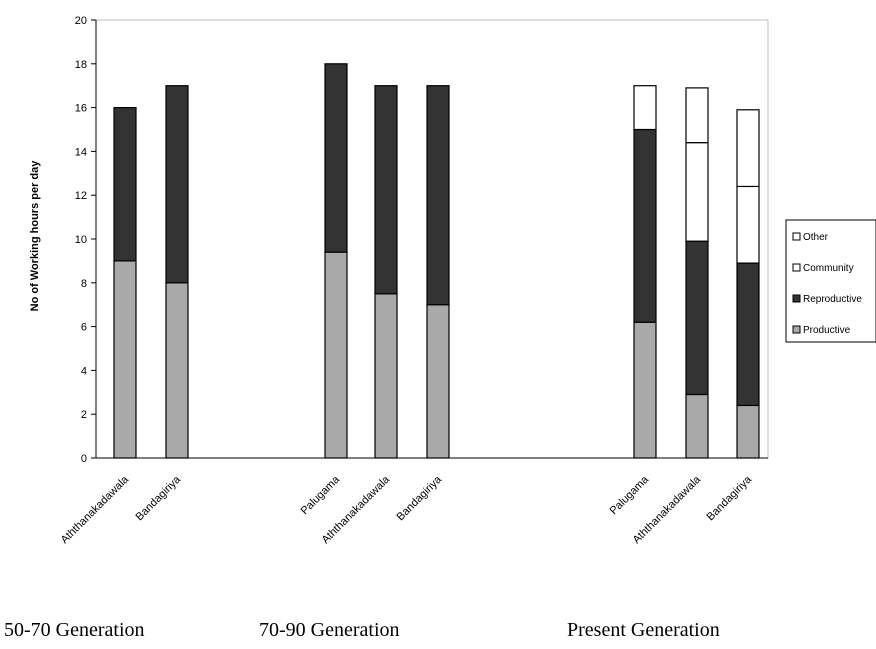 The image size is (876, 649). Describe the element at coordinates (643, 630) in the screenshot. I see `group-label-2: Present Generation` at that location.